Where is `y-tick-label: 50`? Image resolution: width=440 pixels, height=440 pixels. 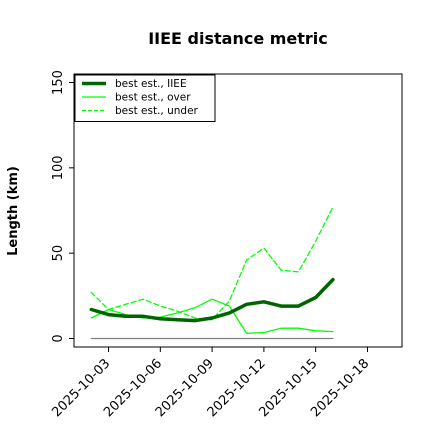
y-tick-label: 50 is located at coordinates (58, 253).